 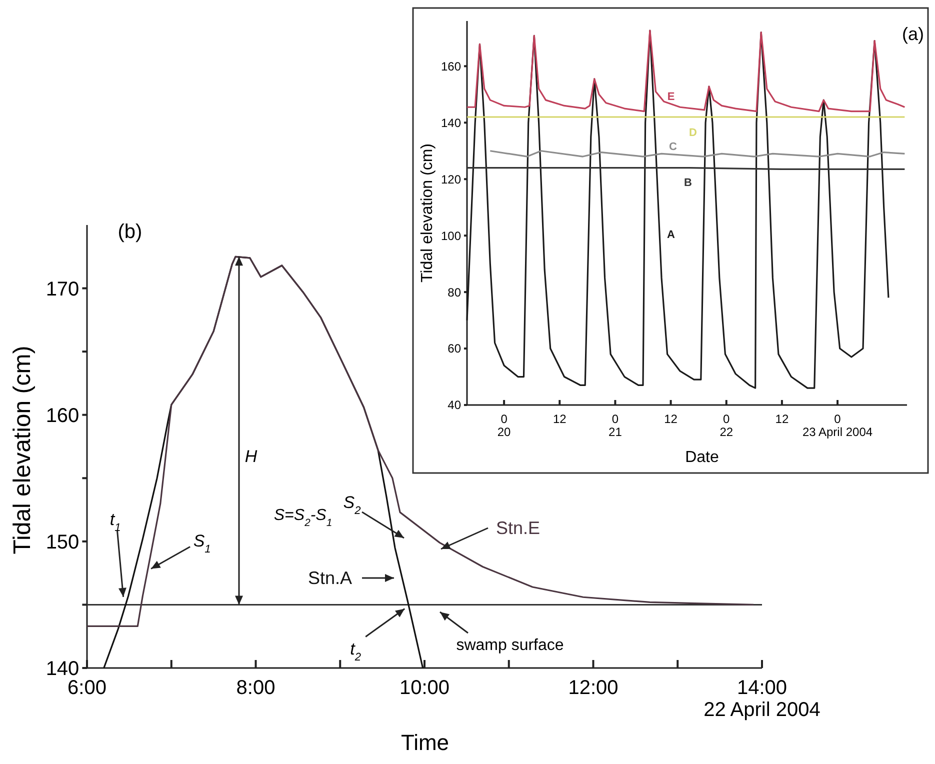 What do you see at coordinates (455, 405) in the screenshot?
I see `y-tick-label: 40` at bounding box center [455, 405].